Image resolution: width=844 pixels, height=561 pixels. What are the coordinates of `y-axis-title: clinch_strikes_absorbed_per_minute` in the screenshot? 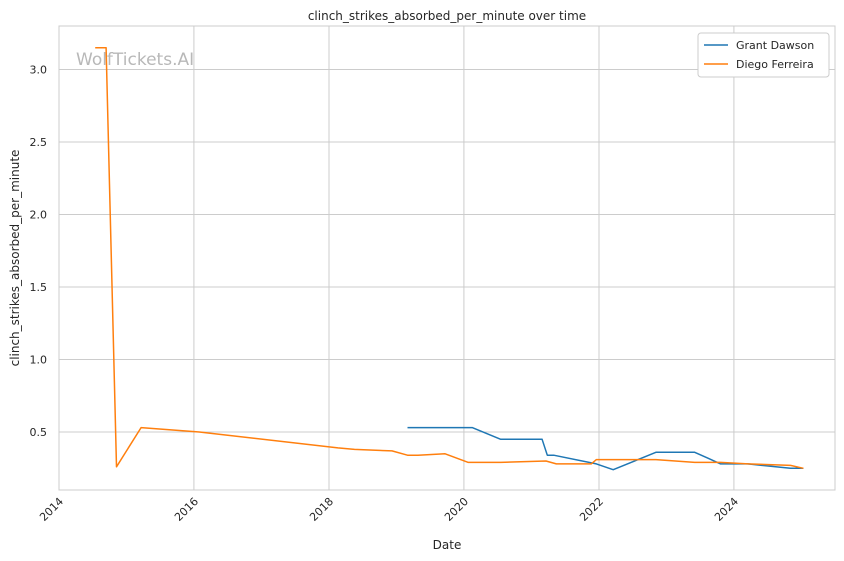 It's located at (15, 258).